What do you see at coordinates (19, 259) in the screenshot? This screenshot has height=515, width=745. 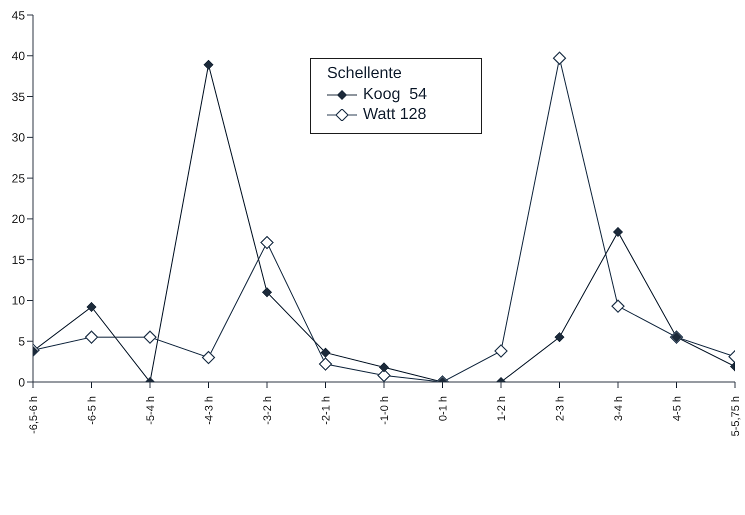 I see `y-tick-label: 15` at bounding box center [19, 259].